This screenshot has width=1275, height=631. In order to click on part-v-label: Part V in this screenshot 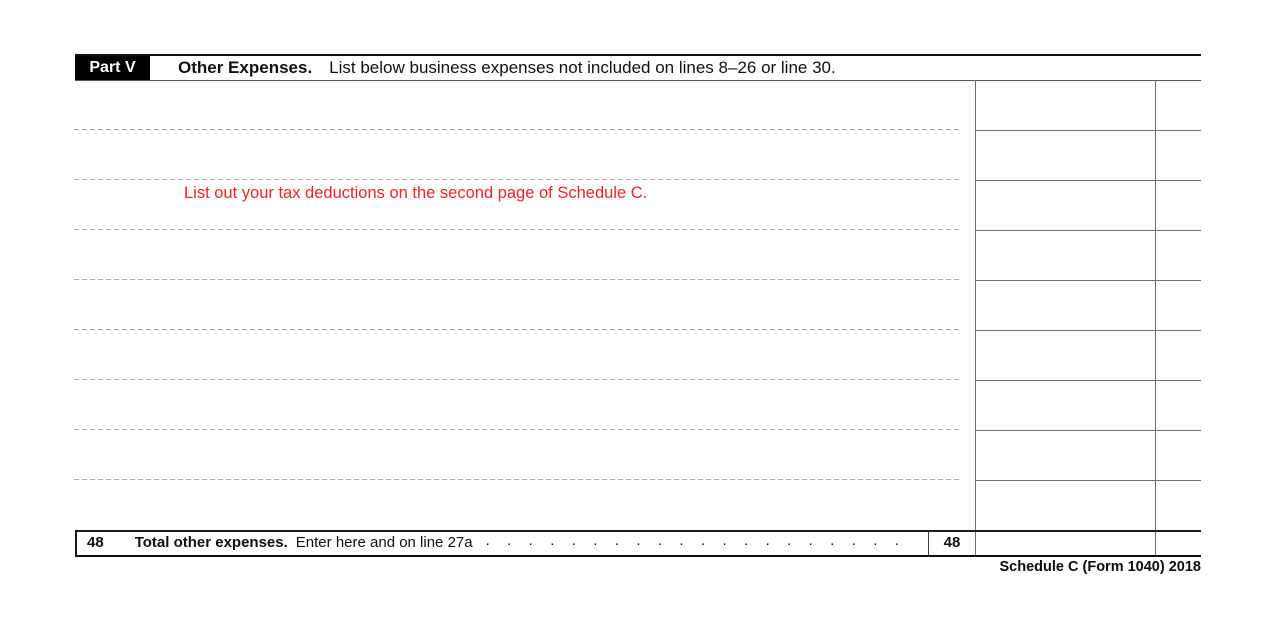, I will do `click(112, 67)`.